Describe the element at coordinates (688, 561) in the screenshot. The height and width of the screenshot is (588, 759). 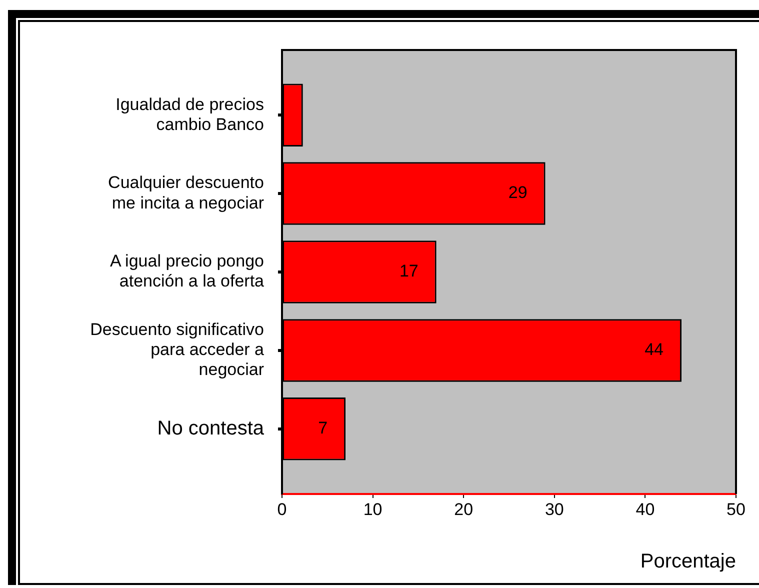
I see `x-axis-title: Porcentaje` at that location.